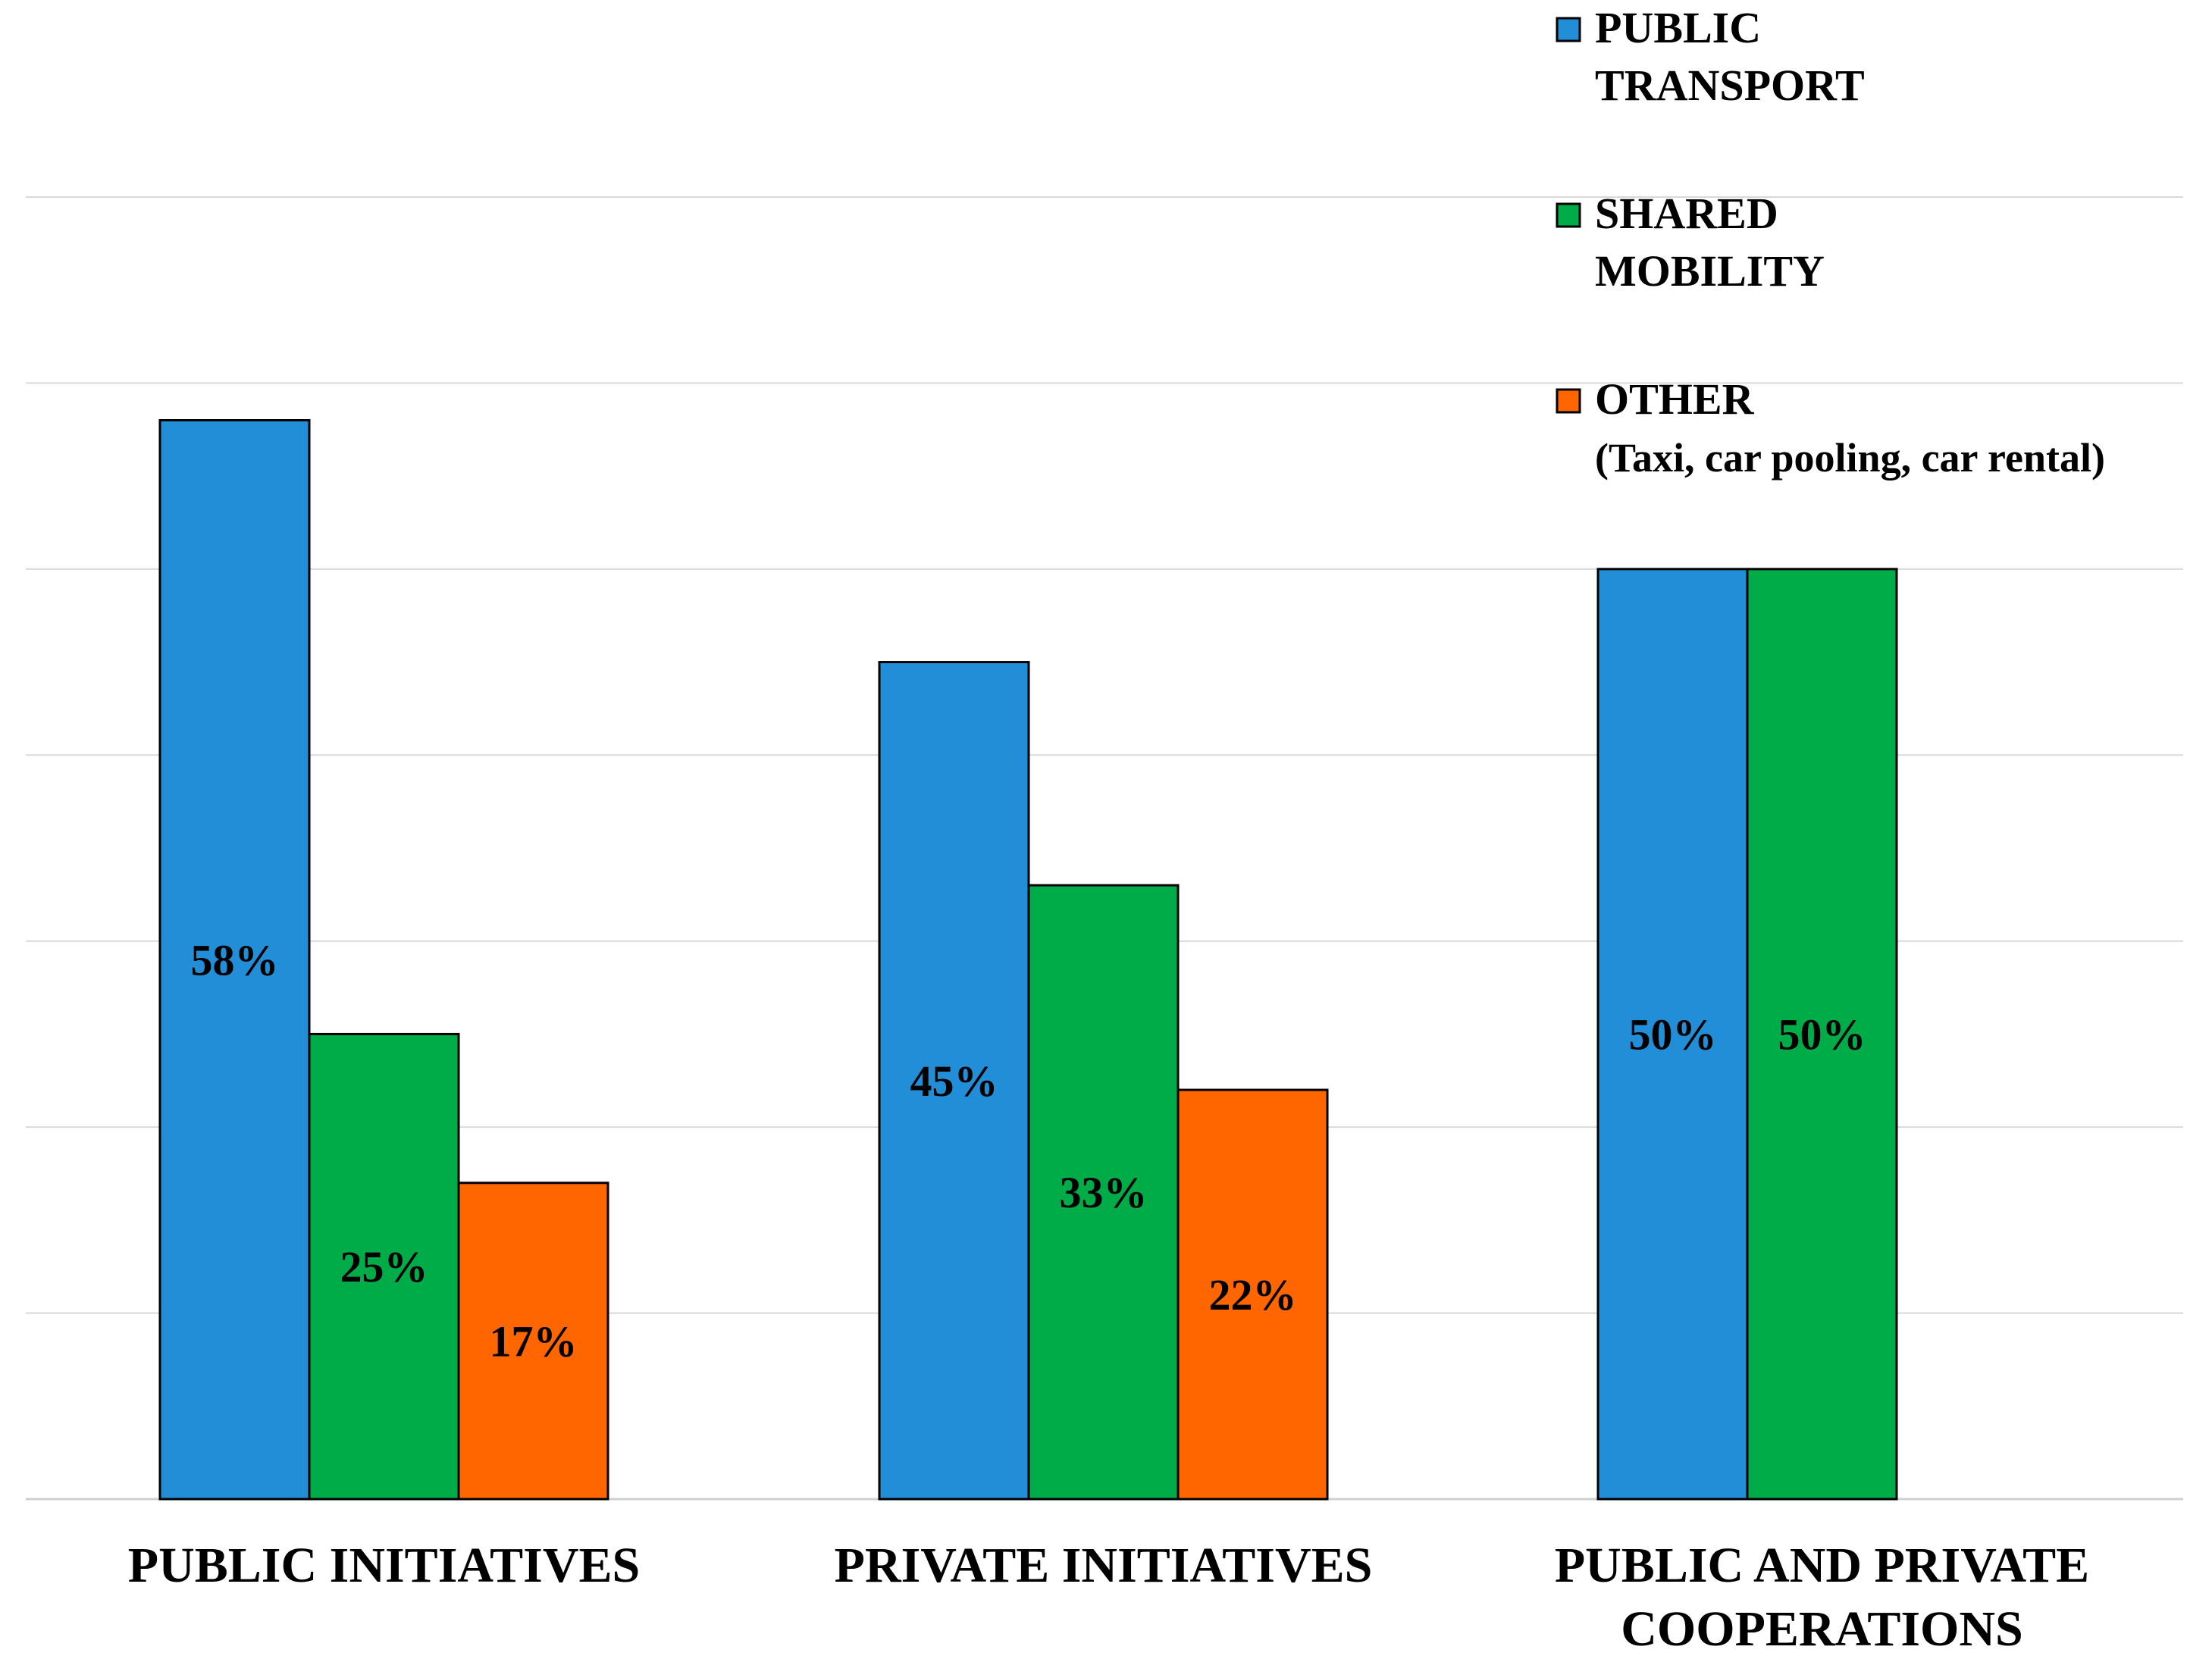  I want to click on bar-other-taxi-car-pooling-car-rental-public-initiatives, so click(533, 1341).